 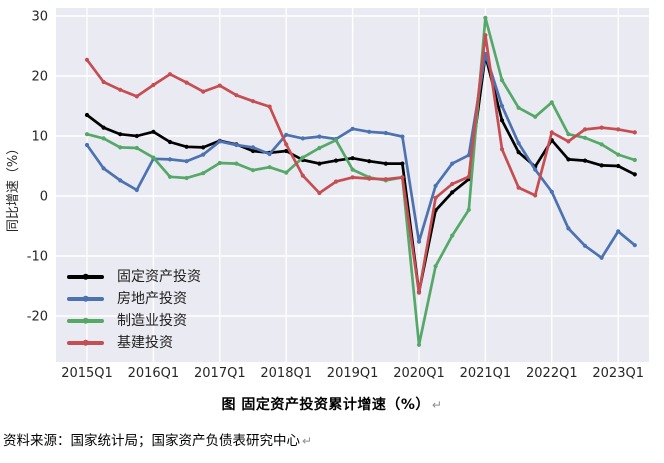 I want to click on legend: 固定资产投资 房地产投资制造业投资基建投资, so click(x=134, y=310).